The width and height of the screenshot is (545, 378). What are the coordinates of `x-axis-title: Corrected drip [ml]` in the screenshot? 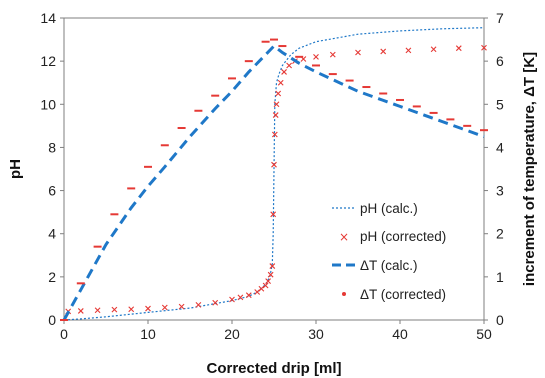 It's located at (273, 368).